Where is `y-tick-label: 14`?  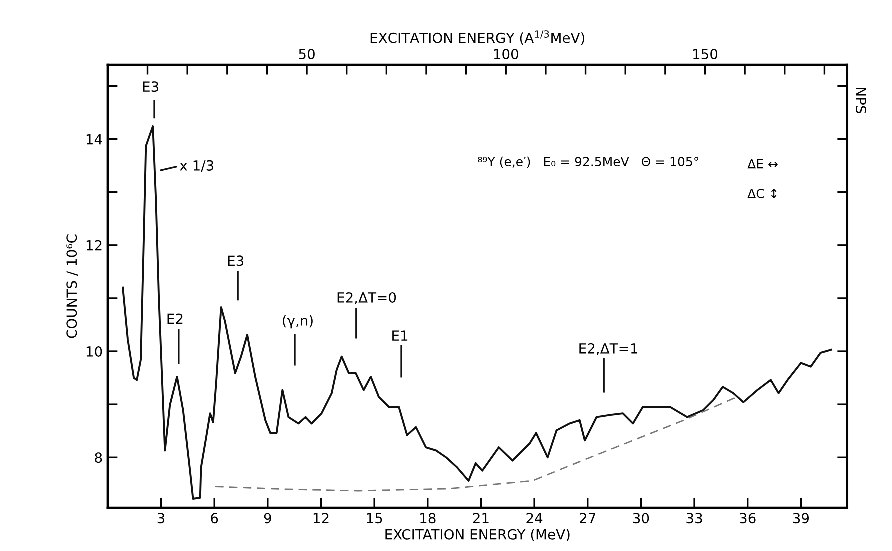
y-tick-label: 14 is located at coordinates (94, 139).